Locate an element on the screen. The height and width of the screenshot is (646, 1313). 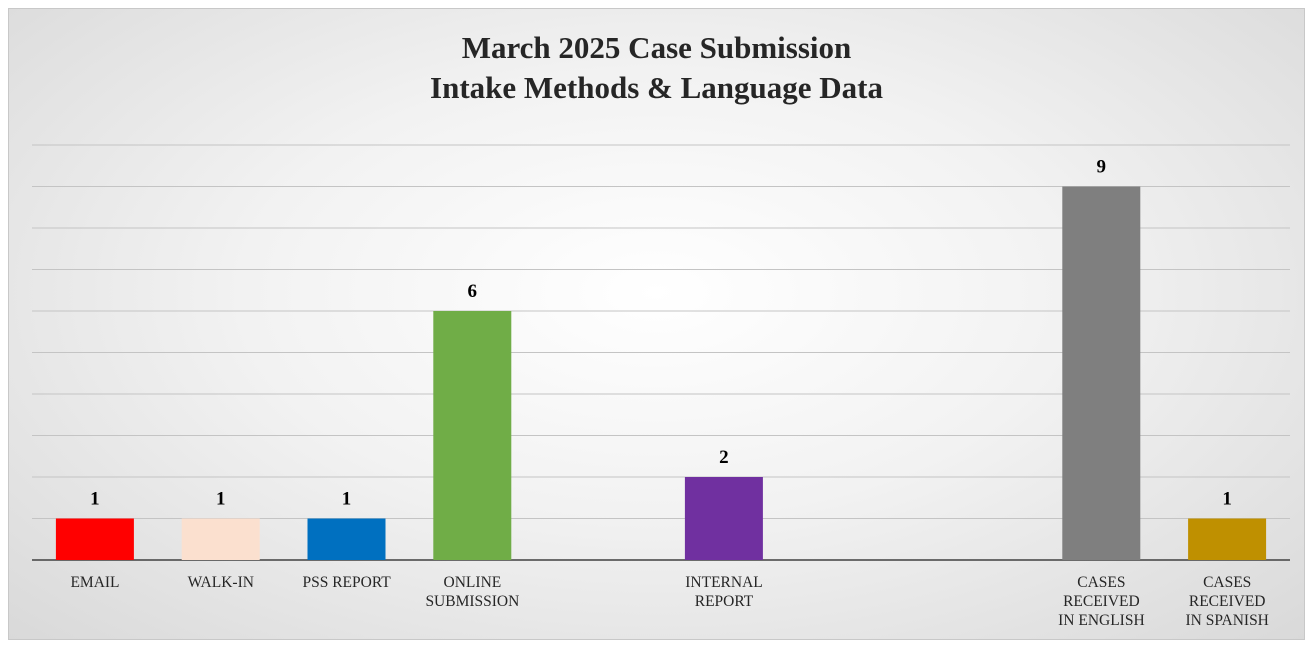
x-tick-label: WALK-IN is located at coordinates (220, 582).